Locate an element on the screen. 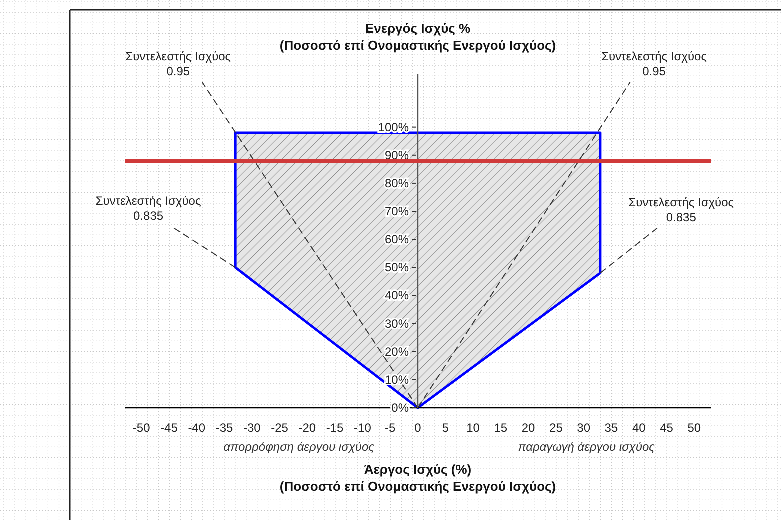  x-tick-label: -10 is located at coordinates (363, 428).